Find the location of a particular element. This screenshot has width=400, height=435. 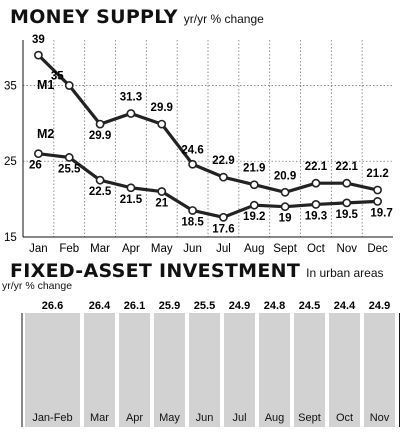

bar-value-label: 24.8 is located at coordinates (274, 306).